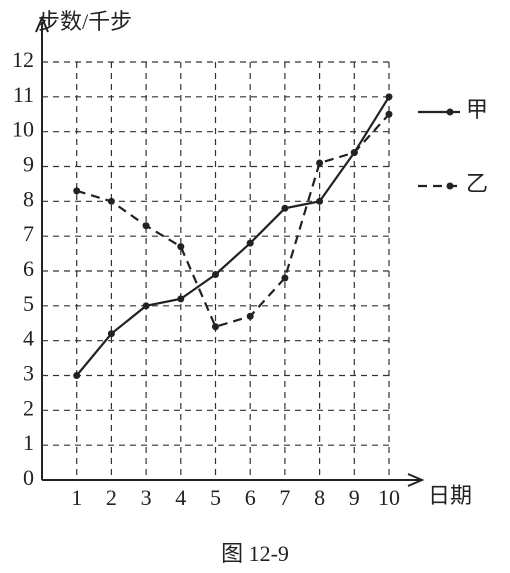 Image resolution: width=510 pixels, height=573 pixels. Describe the element at coordinates (28, 268) in the screenshot. I see `y-tick-label: 6` at that location.